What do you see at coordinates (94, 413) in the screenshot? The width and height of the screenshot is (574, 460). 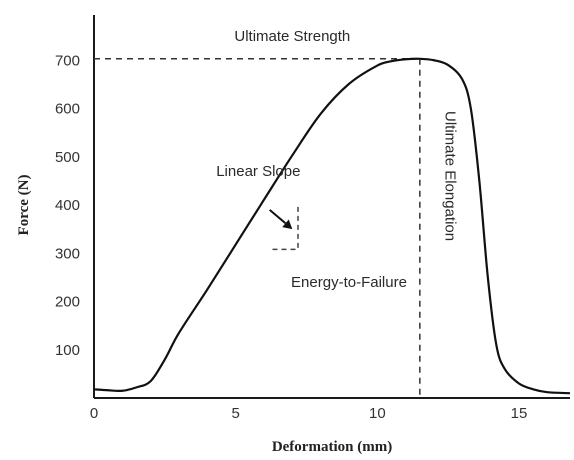 I see `x-tick-label: 0` at bounding box center [94, 413].